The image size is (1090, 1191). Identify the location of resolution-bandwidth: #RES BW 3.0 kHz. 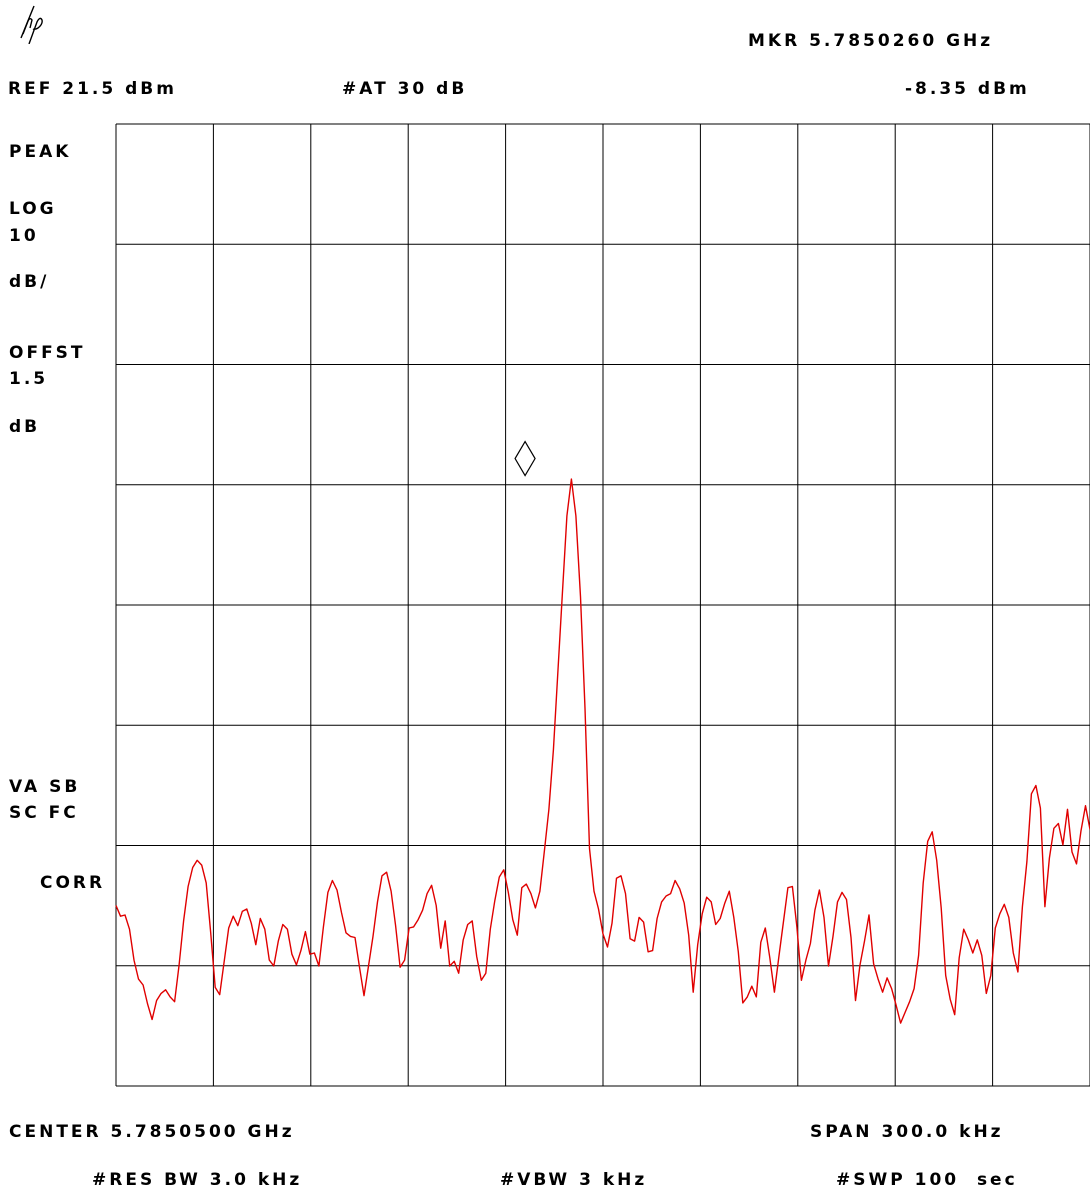
(197, 1180).